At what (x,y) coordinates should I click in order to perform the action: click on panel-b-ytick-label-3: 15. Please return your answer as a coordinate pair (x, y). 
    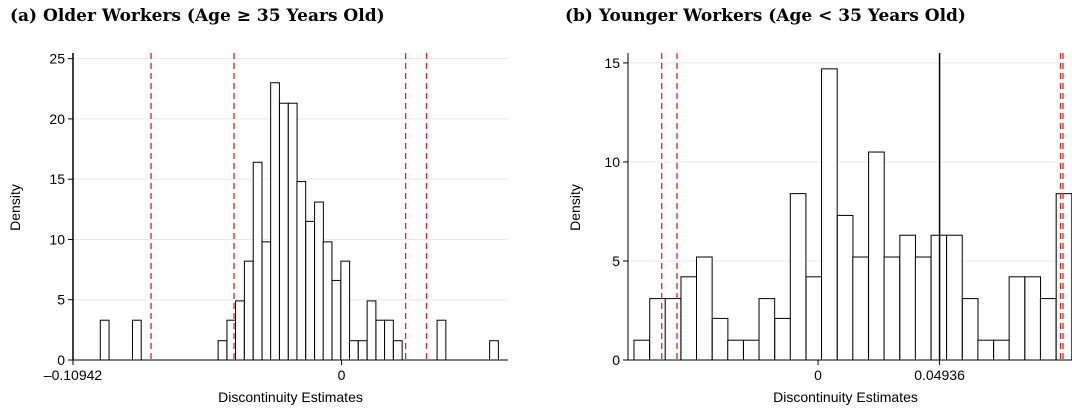
    Looking at the image, I should click on (612, 63).